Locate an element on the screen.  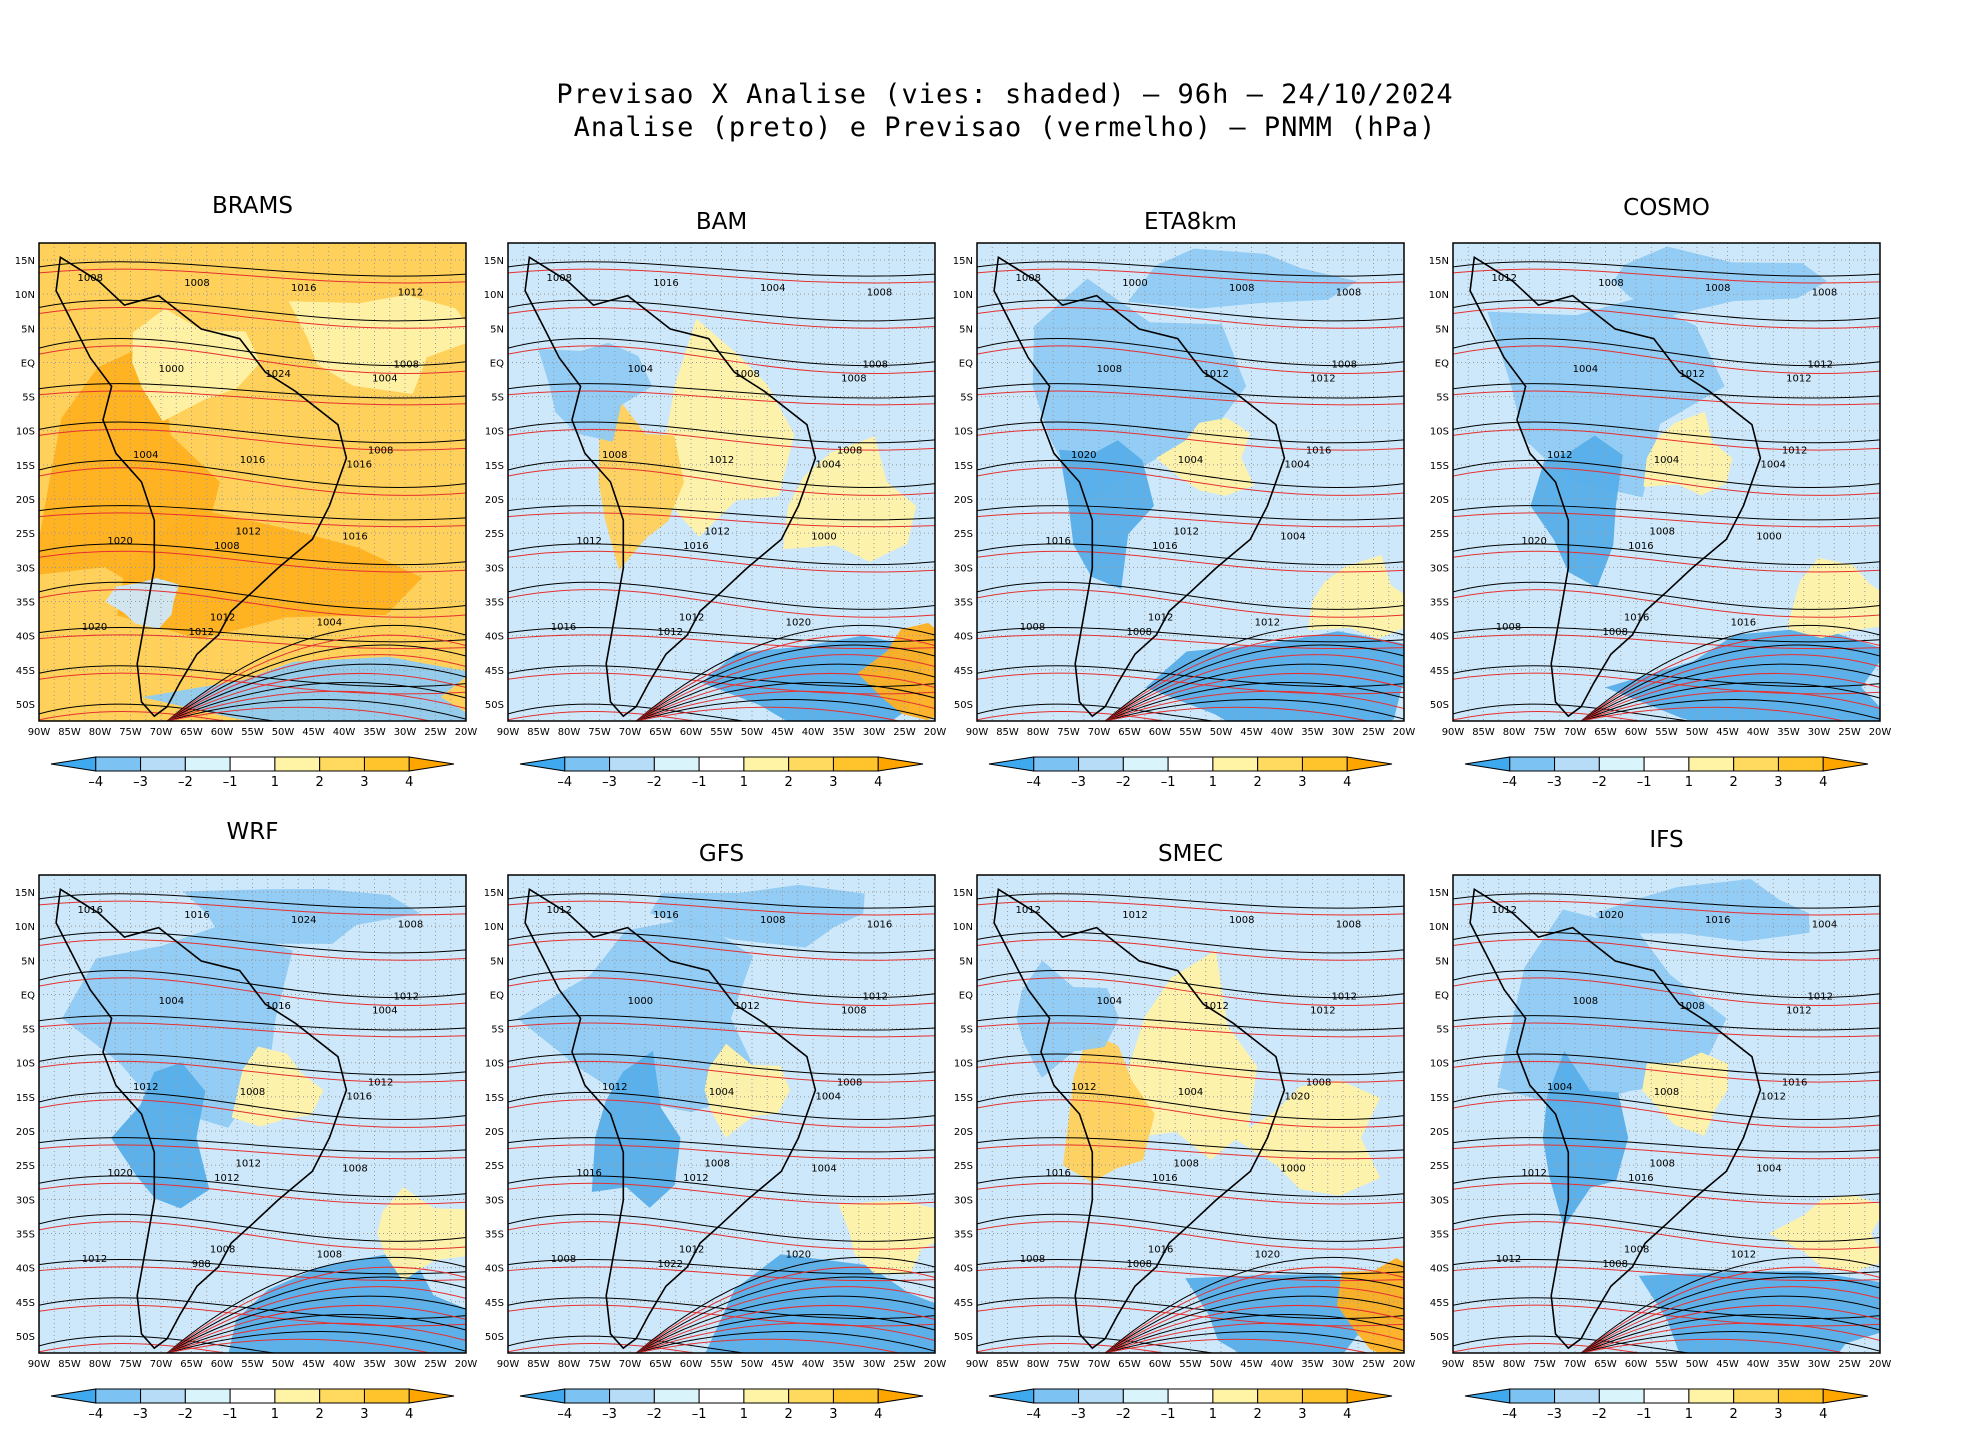
lon-label: 70W is located at coordinates (1575, 1364).